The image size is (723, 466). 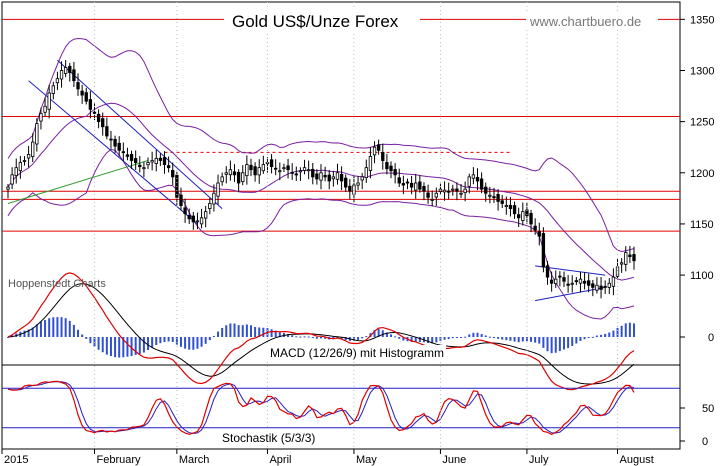 I want to click on source-label: Hoppenstedt Charts, so click(x=57, y=284).